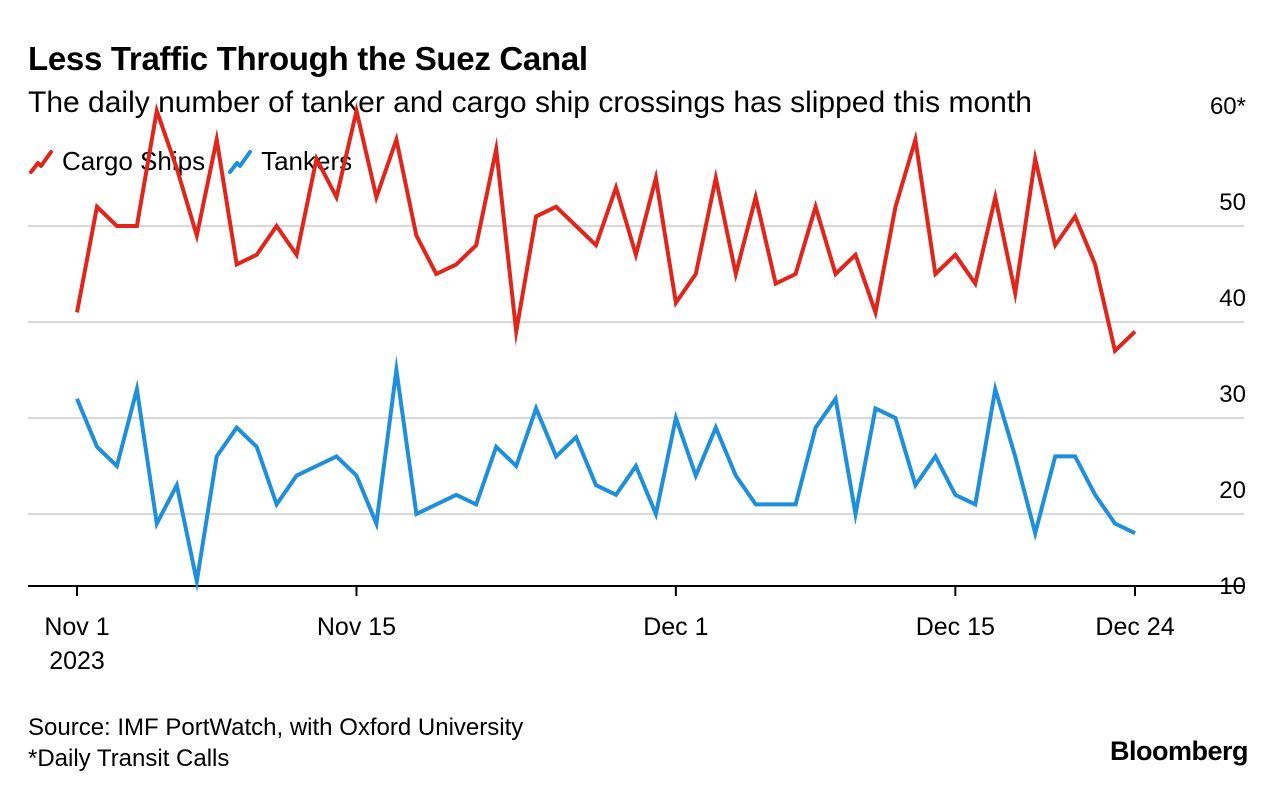 The height and width of the screenshot is (796, 1286). Describe the element at coordinates (129, 758) in the screenshot. I see `footnote: *Daily Transit Calls` at that location.